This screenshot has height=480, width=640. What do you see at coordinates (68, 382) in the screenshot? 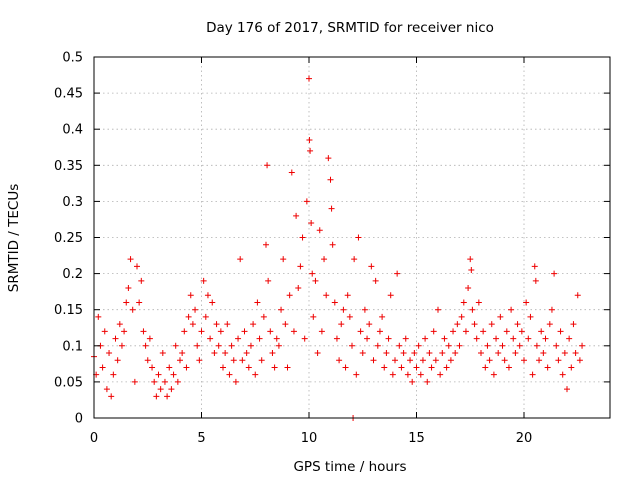
I see `y-tick-label: 0.05` at bounding box center [68, 382].